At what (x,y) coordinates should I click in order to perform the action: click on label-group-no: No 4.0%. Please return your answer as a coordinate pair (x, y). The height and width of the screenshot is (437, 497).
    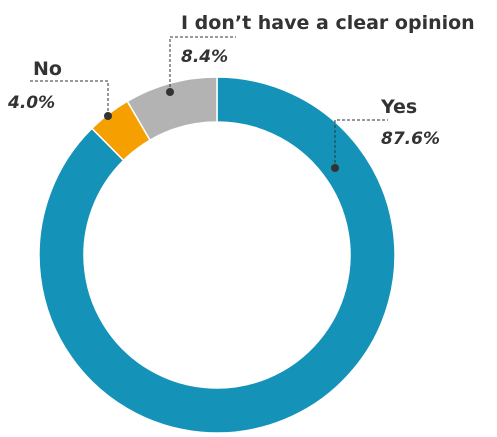
    Looking at the image, I should click on (59, 89).